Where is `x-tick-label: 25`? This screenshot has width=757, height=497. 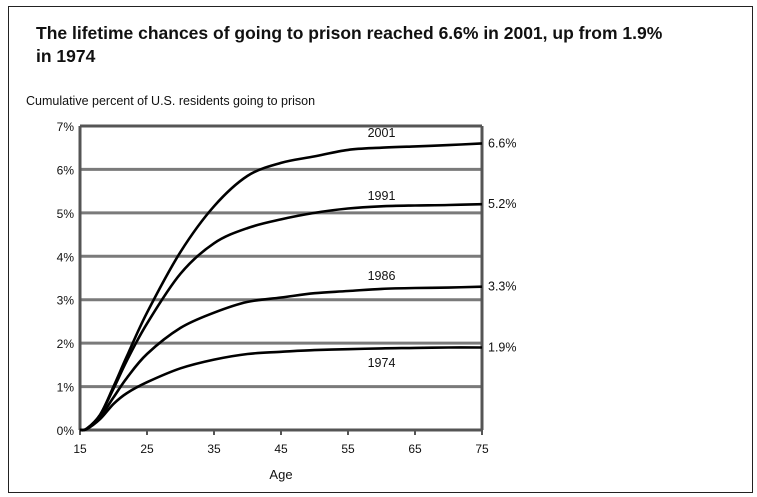
x-tick-label: 25 is located at coordinates (147, 449).